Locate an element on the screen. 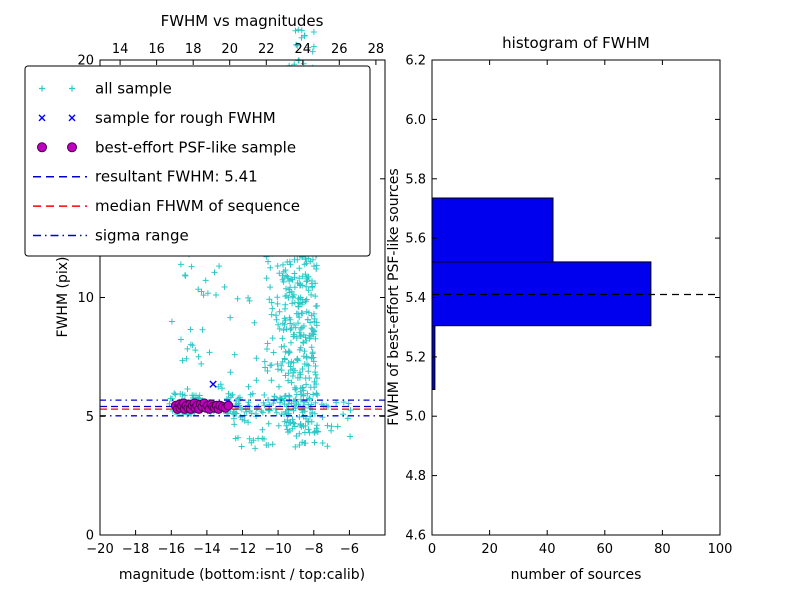 The height and width of the screenshot is (604, 800). x-tick-label: 80 is located at coordinates (662, 549).